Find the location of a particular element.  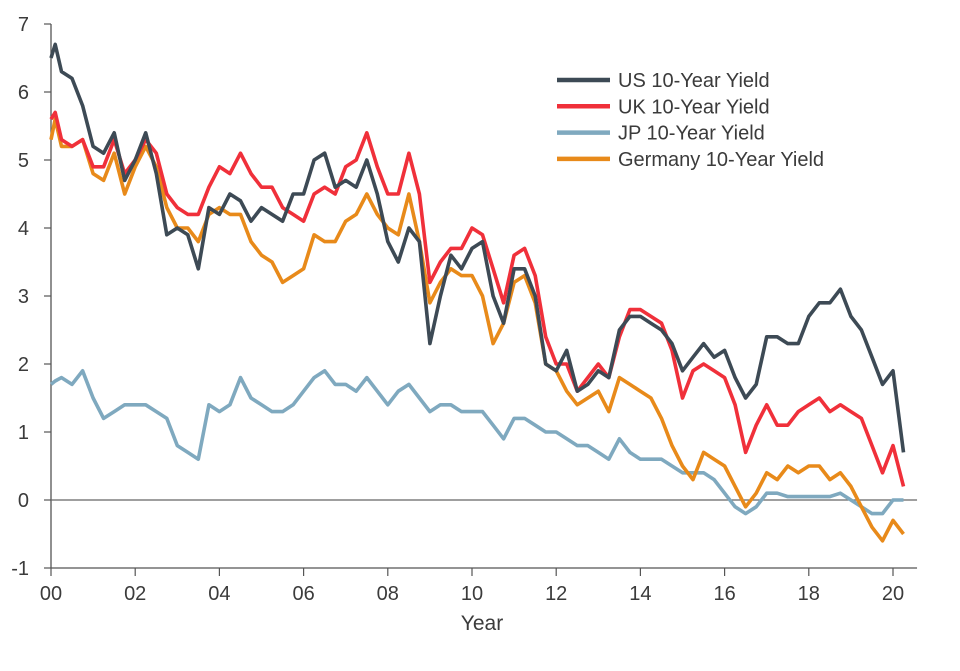

x-tick-label: 00 is located at coordinates (51, 594).